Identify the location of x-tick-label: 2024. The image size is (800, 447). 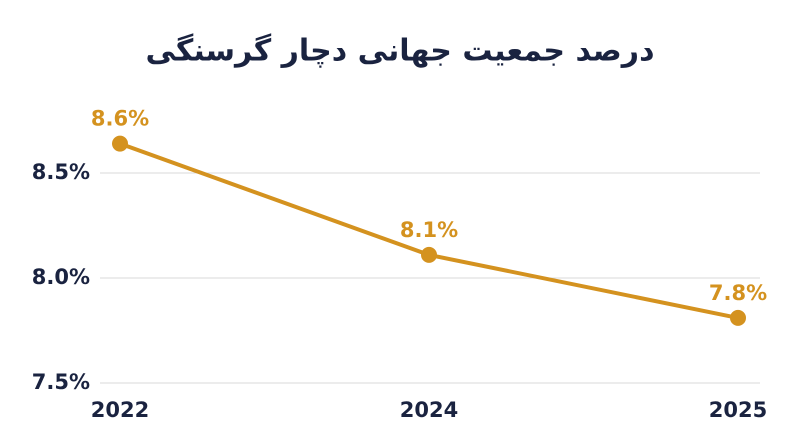
(429, 410).